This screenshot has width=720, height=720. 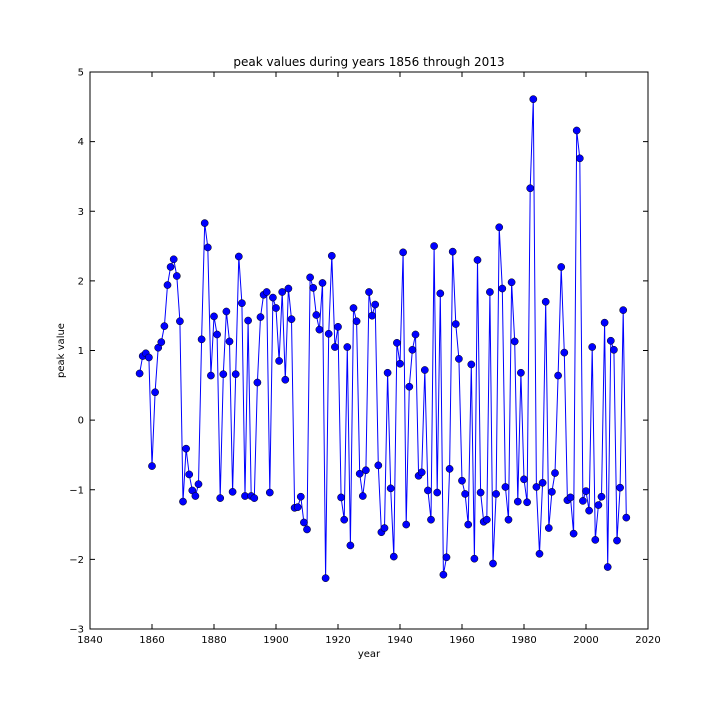 I want to click on y-tick-label: 0, so click(x=81, y=421).